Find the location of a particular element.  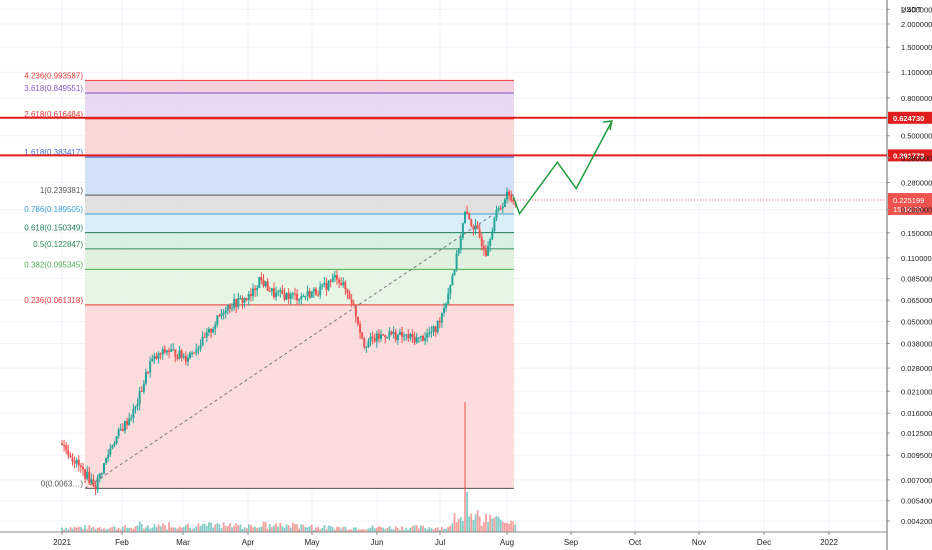

time-label: Jul is located at coordinates (440, 542).